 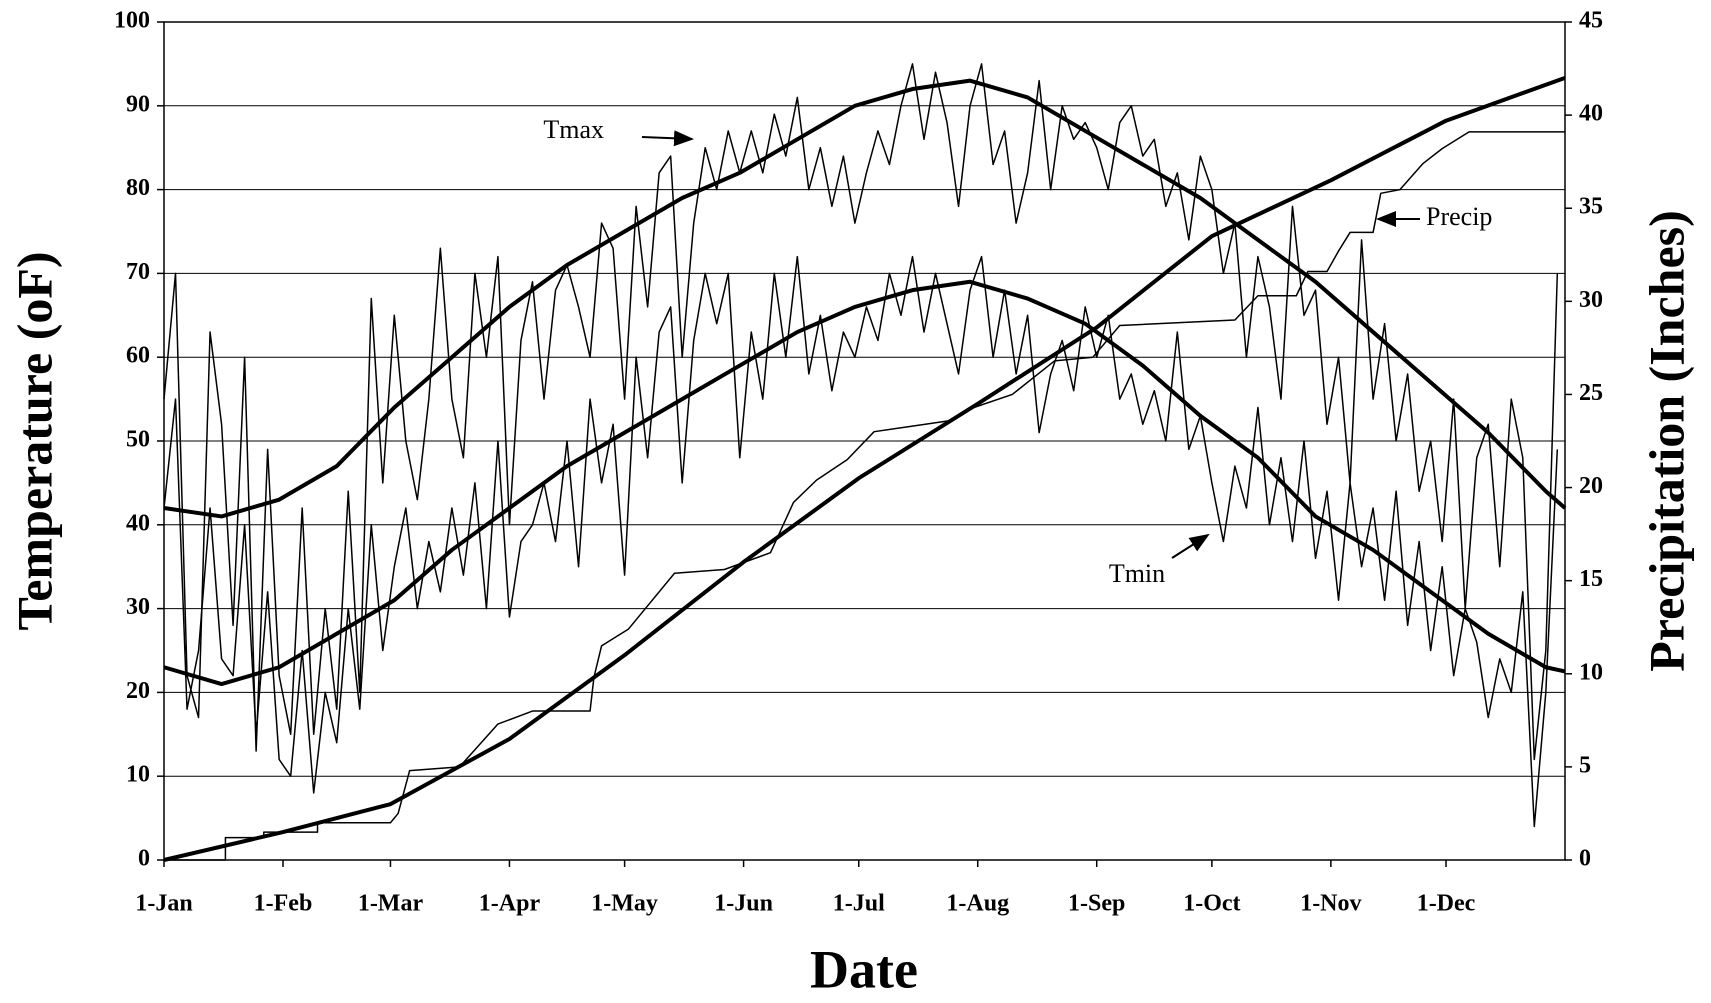 I want to click on y2-tick-label: 0, so click(x=1585, y=859).